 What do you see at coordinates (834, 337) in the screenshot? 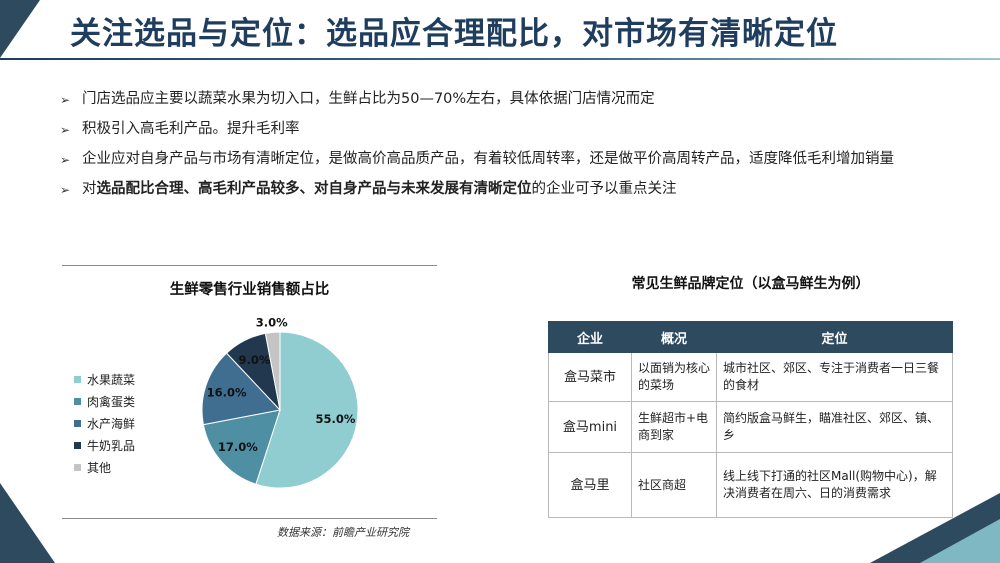
I see `column-header-positioning: 定位` at bounding box center [834, 337].